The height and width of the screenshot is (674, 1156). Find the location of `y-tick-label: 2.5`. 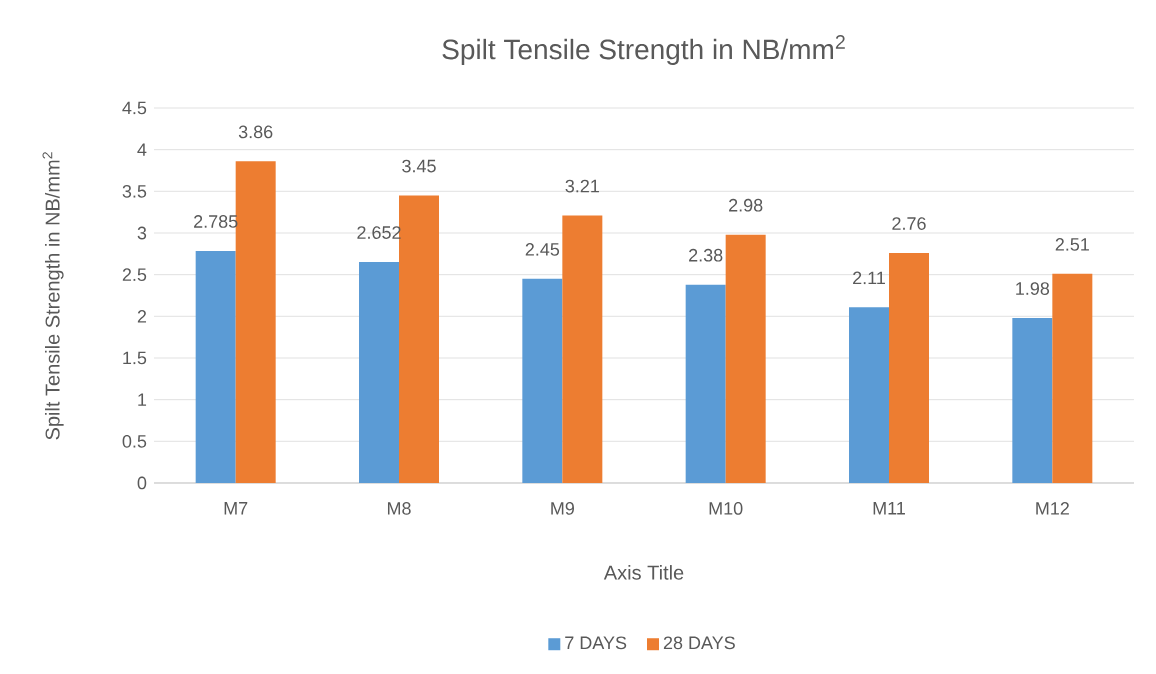

y-tick-label: 2.5 is located at coordinates (134, 275).